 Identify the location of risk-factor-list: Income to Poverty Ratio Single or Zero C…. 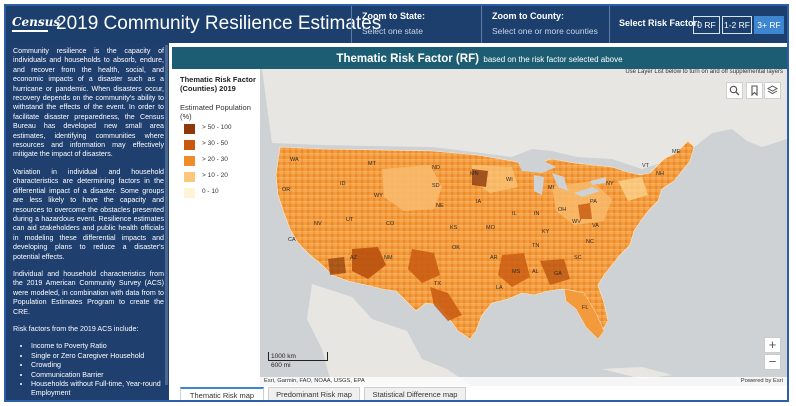
(88, 370).